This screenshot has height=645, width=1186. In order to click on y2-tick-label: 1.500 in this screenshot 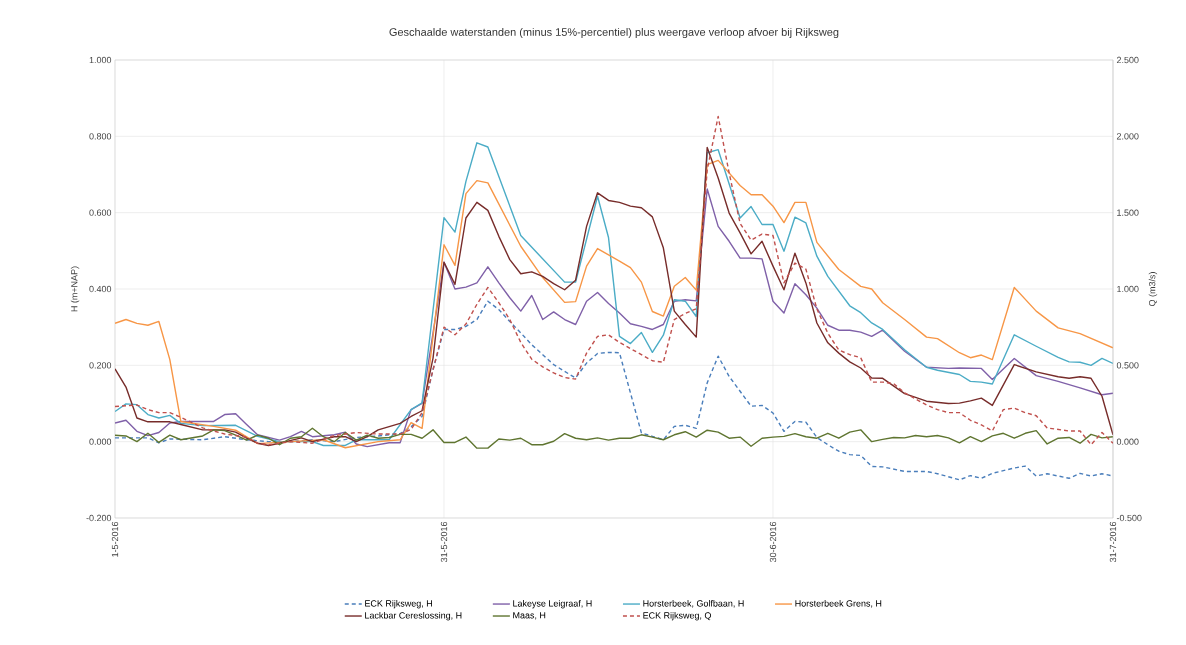, I will do `click(1128, 212)`.